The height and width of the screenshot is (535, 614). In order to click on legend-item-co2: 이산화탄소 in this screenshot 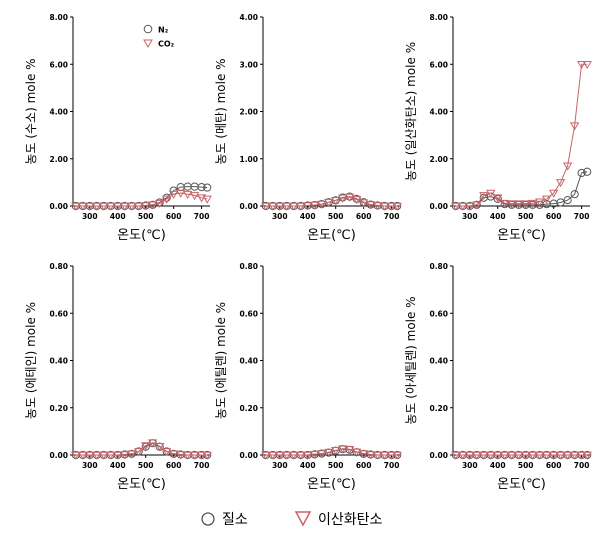, I will do `click(338, 519)`.